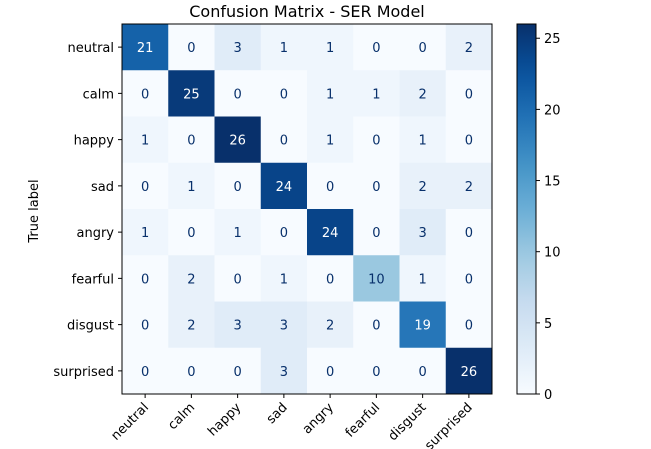  Describe the element at coordinates (224, 419) in the screenshot. I see `x-tick-label: happy` at that location.